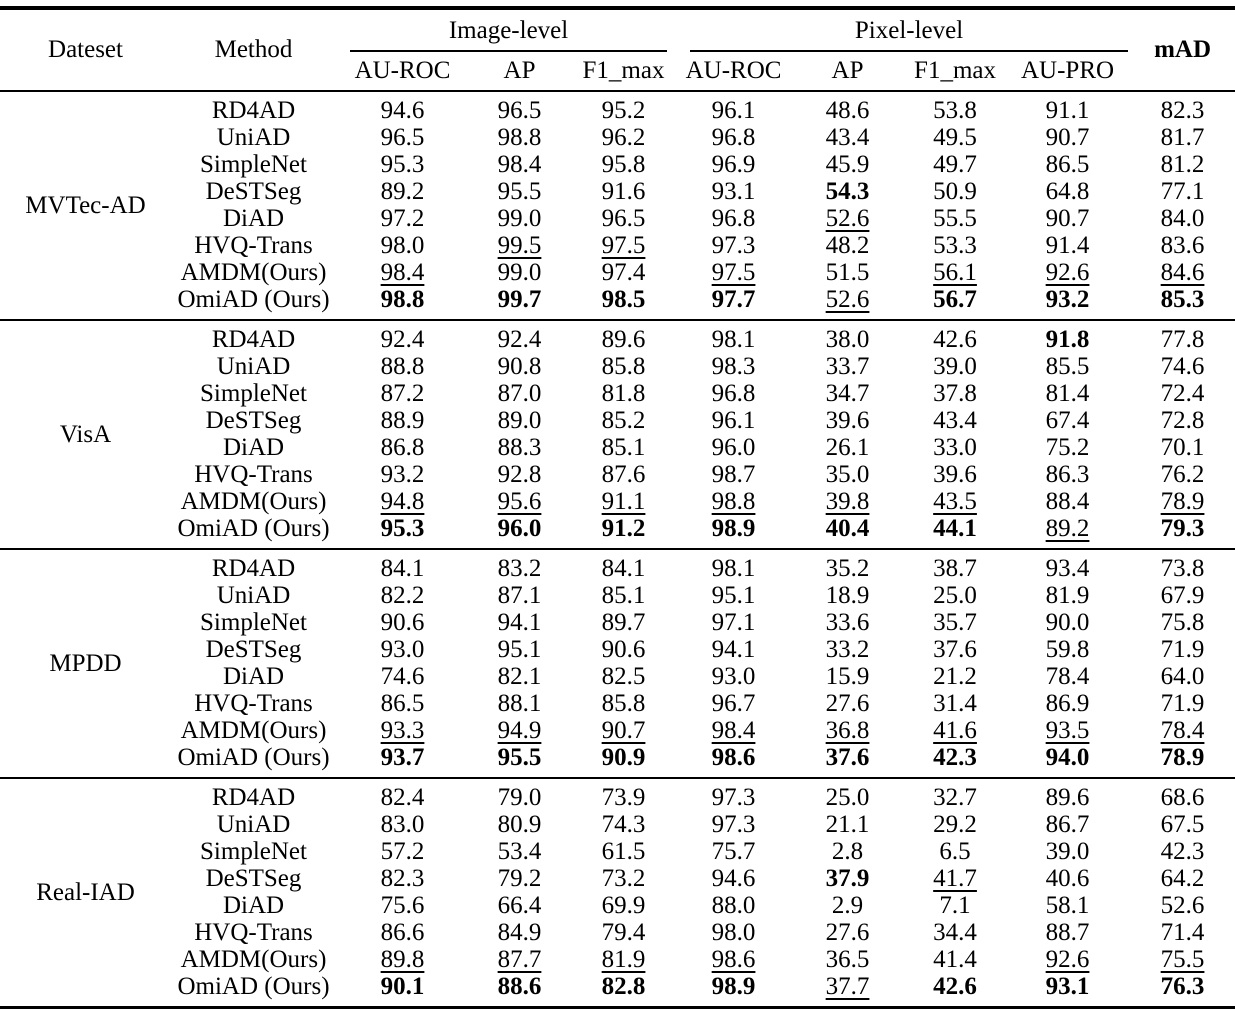 Image resolution: width=1235 pixels, height=1020 pixels. Describe the element at coordinates (402, 501) in the screenshot. I see `value-cell-image-auroc: 94.8` at that location.